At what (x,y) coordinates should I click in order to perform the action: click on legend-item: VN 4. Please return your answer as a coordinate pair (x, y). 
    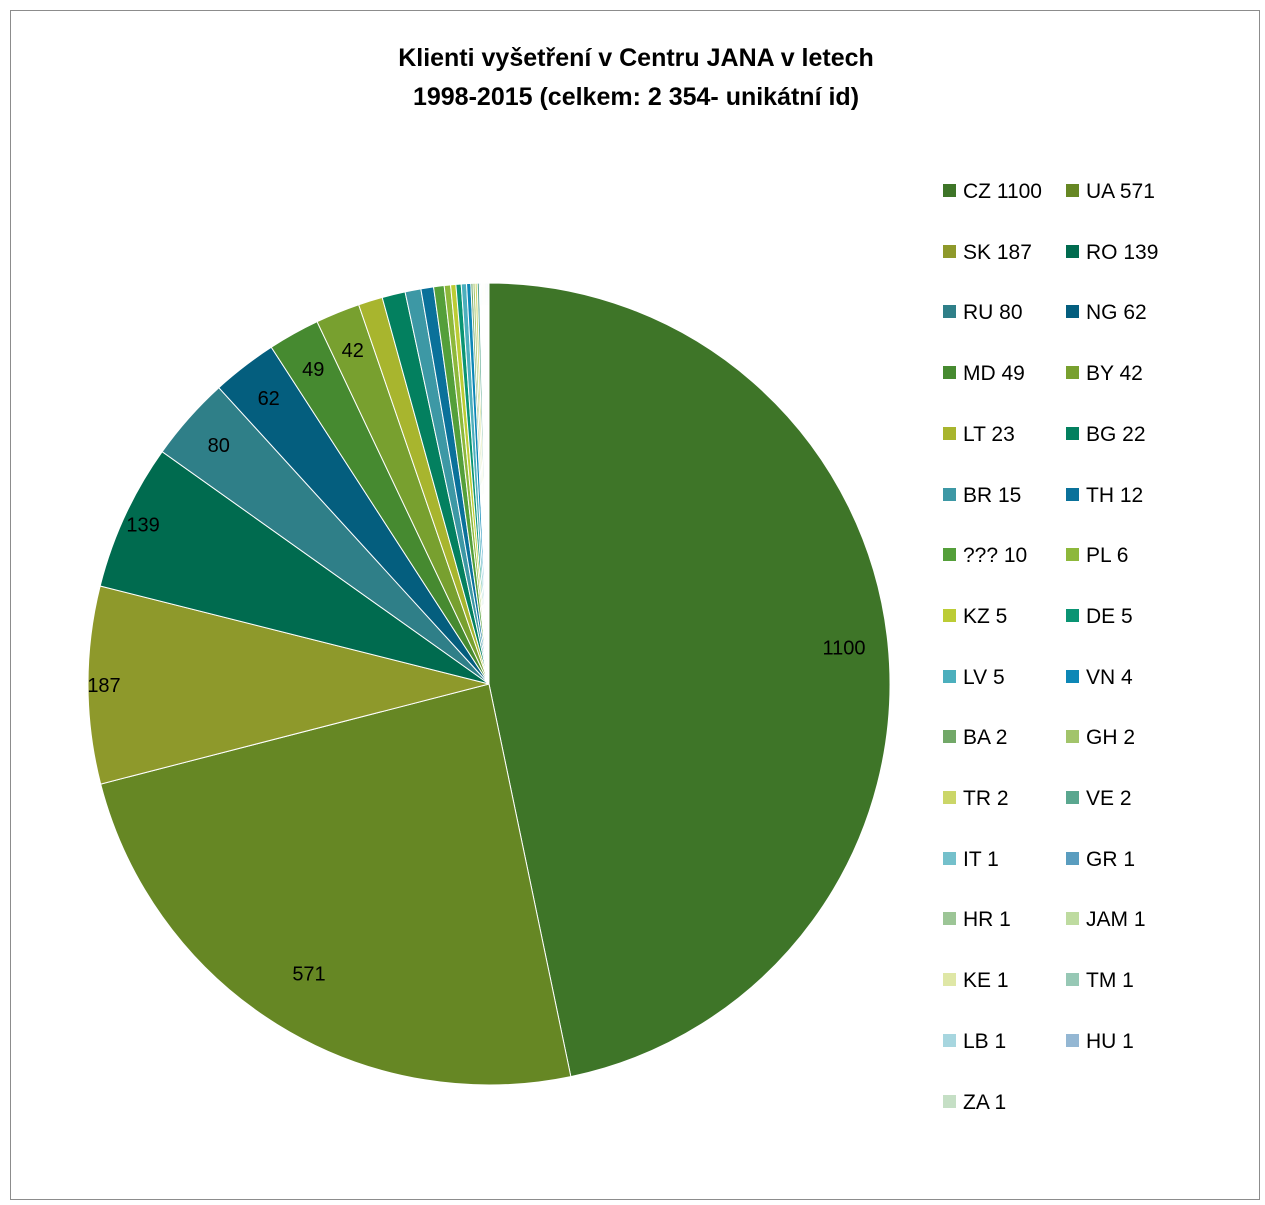
    Looking at the image, I should click on (1099, 678).